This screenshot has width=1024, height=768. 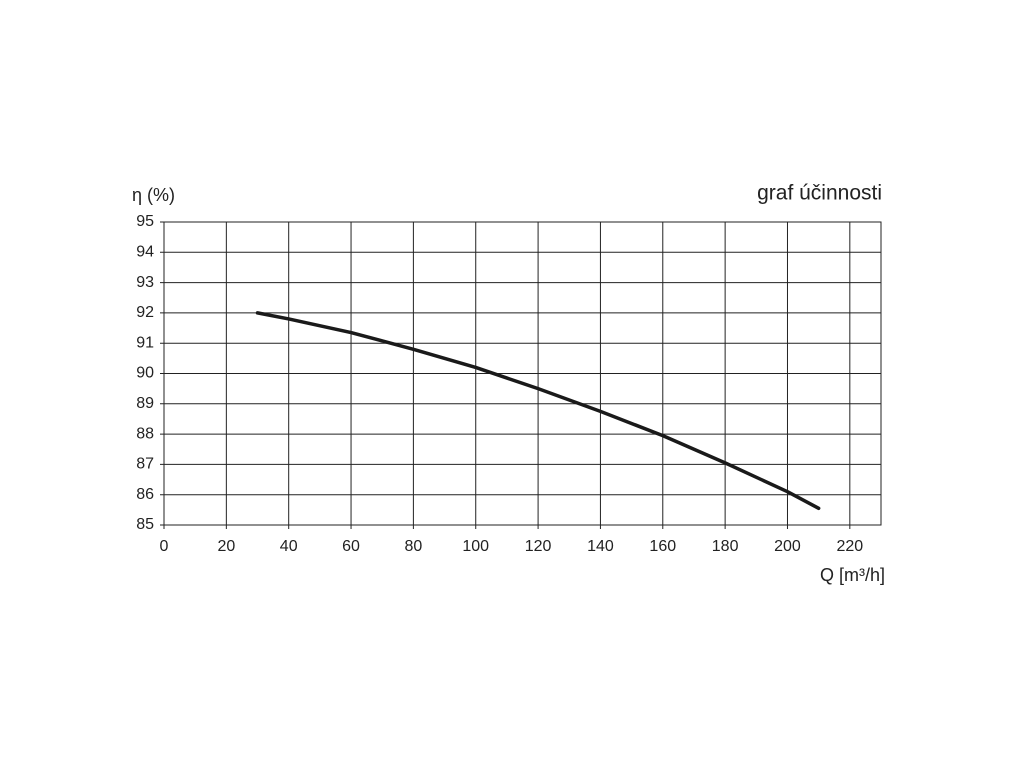 What do you see at coordinates (819, 193) in the screenshot?
I see `chart-title: graf účinnosti` at bounding box center [819, 193].